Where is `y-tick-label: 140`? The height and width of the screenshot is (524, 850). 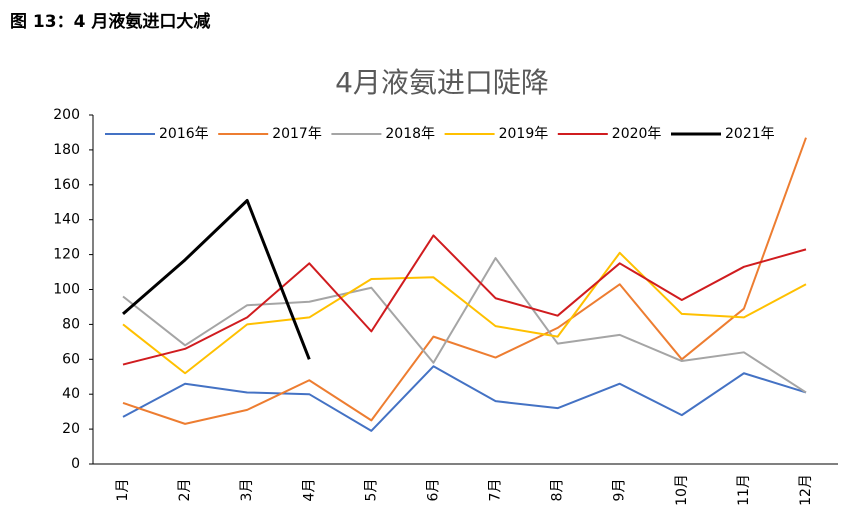
y-tick-label: 140 is located at coordinates (66, 220).